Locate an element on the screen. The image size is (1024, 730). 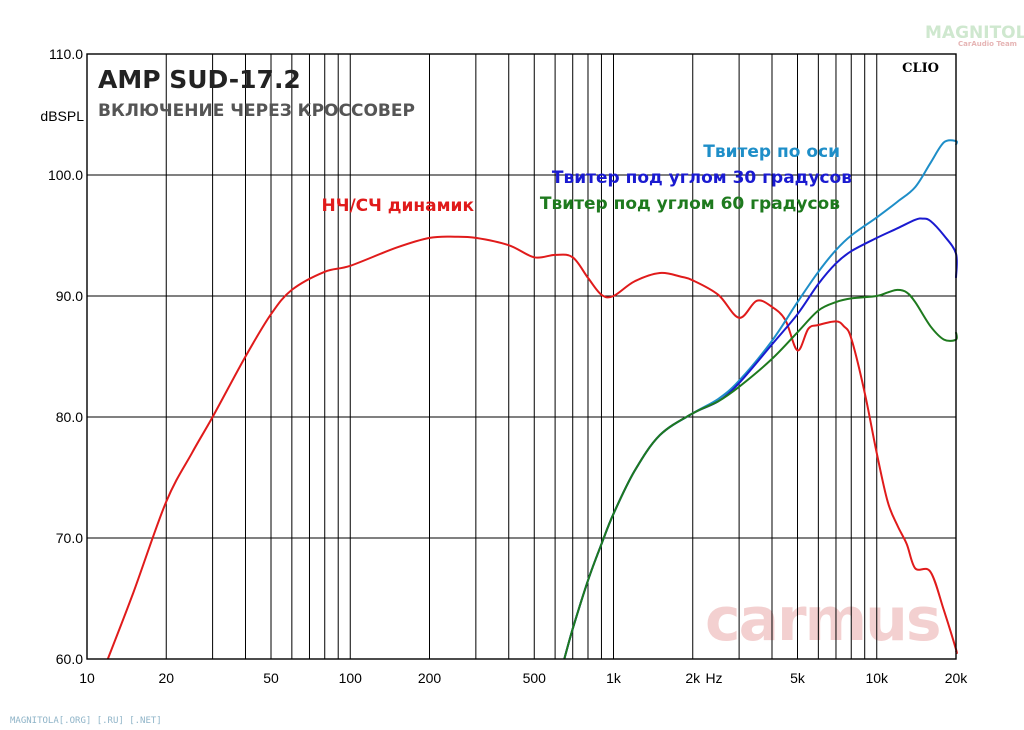
series-label-tweeter-60: Твитер под углом 60 градусов is located at coordinates (690, 204).